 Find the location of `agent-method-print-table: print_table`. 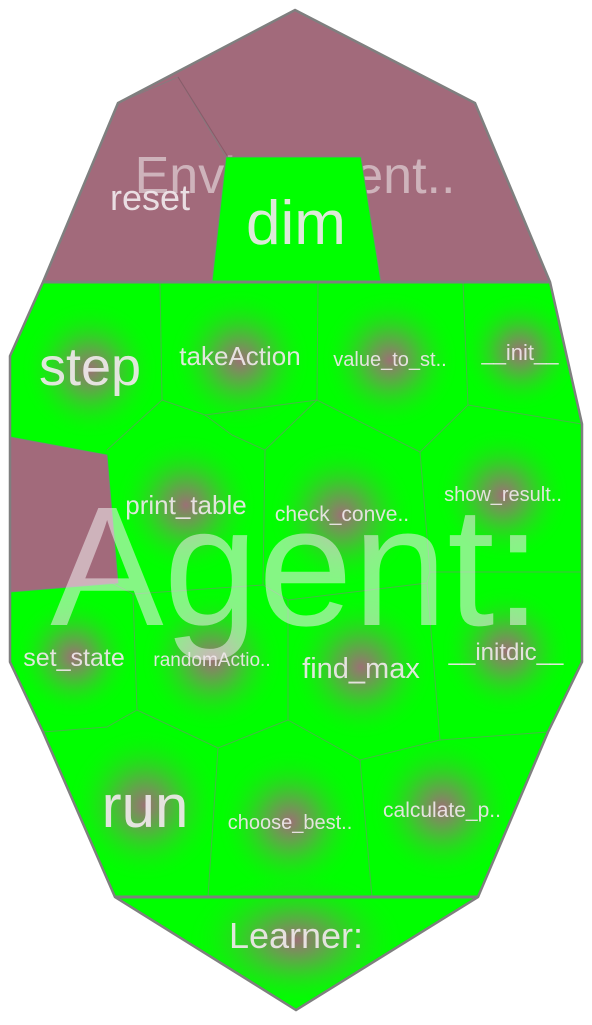

agent-method-print-table: print_table is located at coordinates (185, 505).